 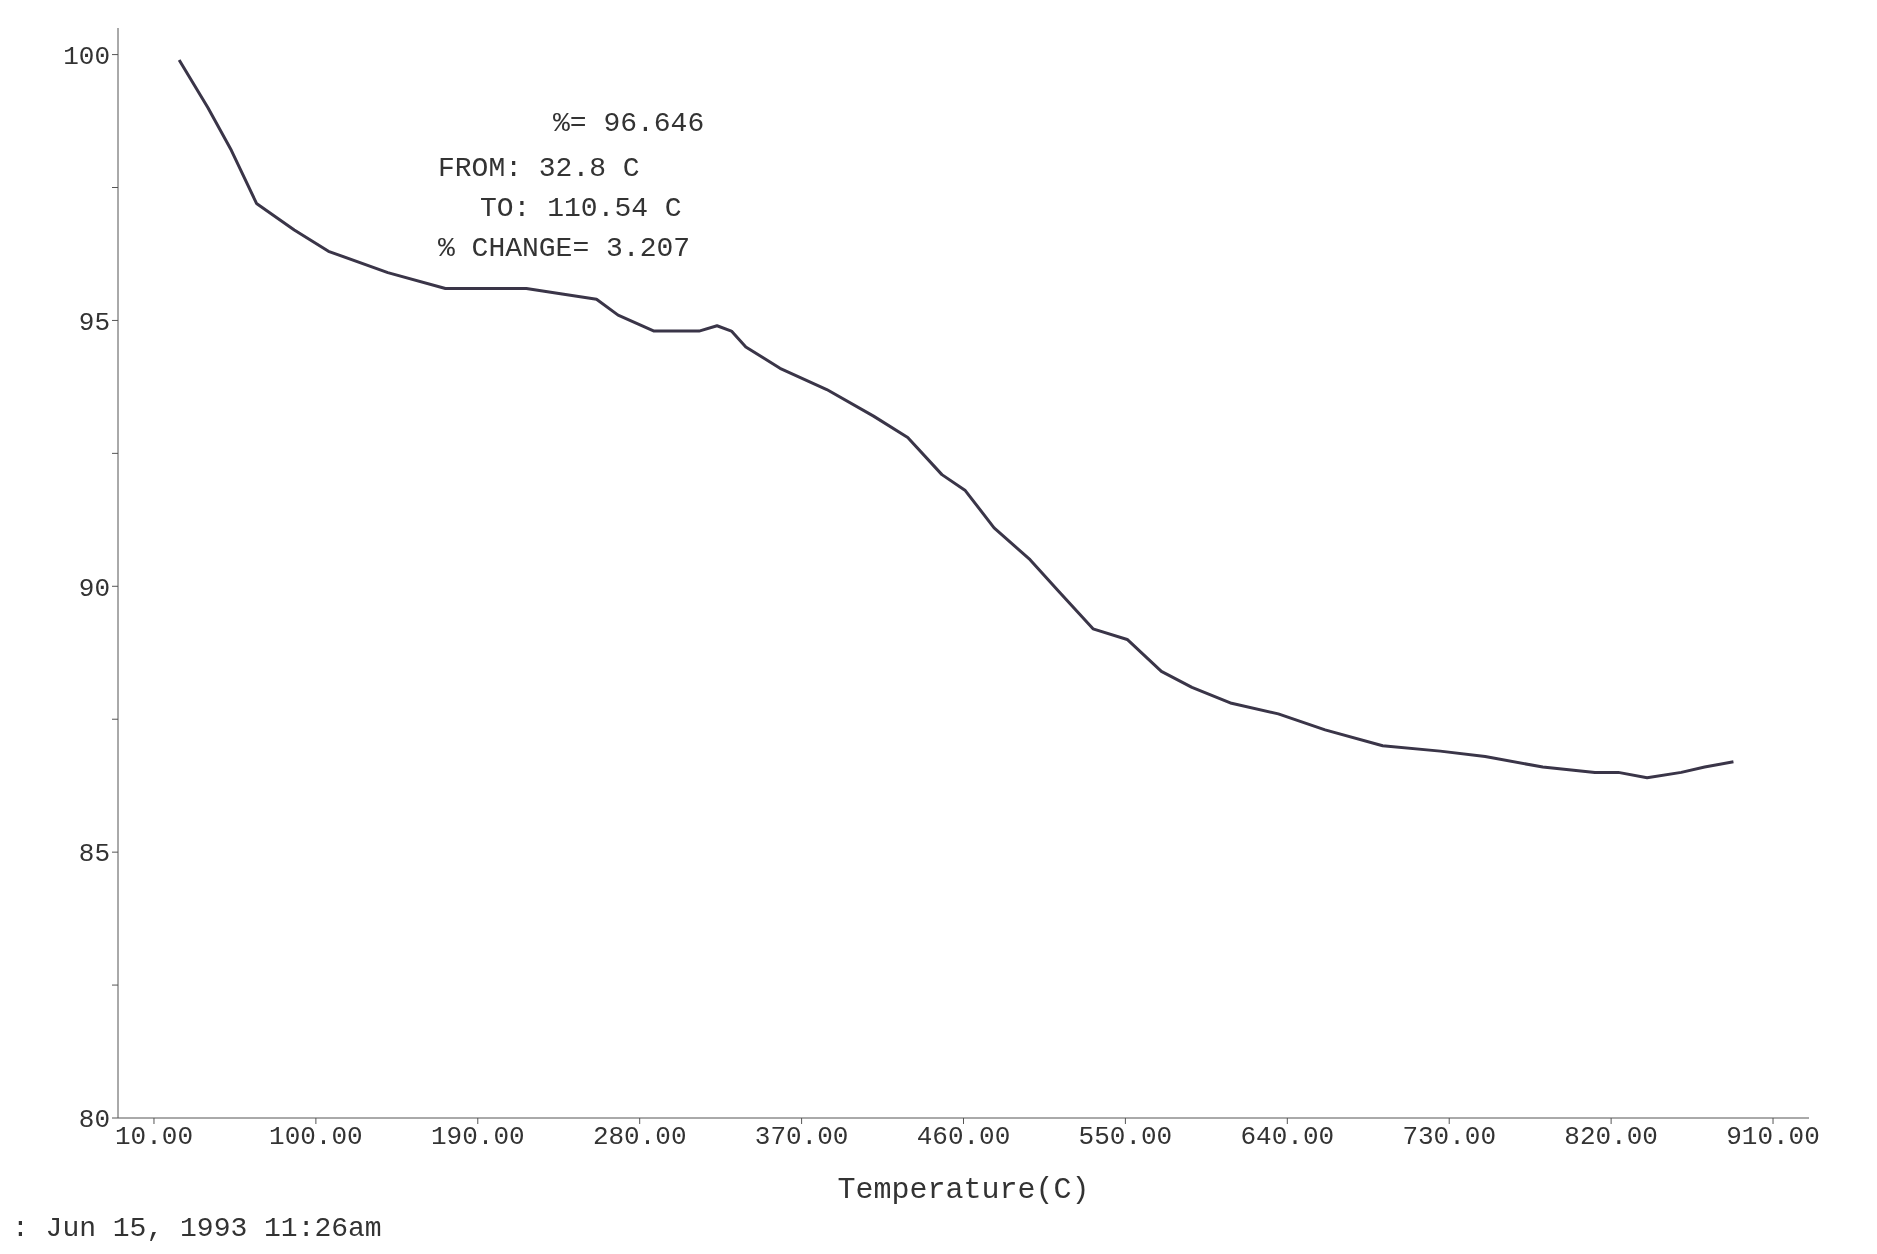 What do you see at coordinates (153, 1137) in the screenshot?
I see `x-tick-label: 10.00` at bounding box center [153, 1137].